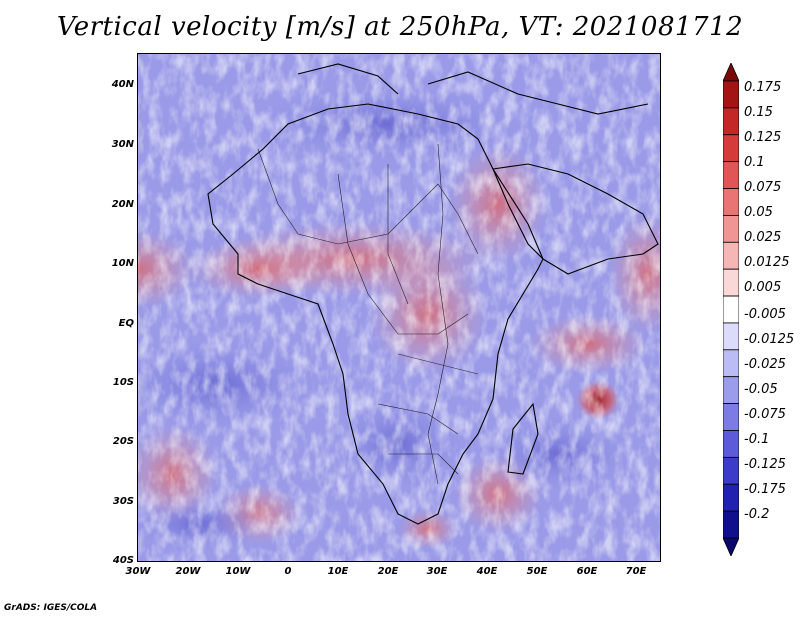 Image resolution: width=800 pixels, height=618 pixels. What do you see at coordinates (122, 84) in the screenshot?
I see `lat-label: 40N` at bounding box center [122, 84].